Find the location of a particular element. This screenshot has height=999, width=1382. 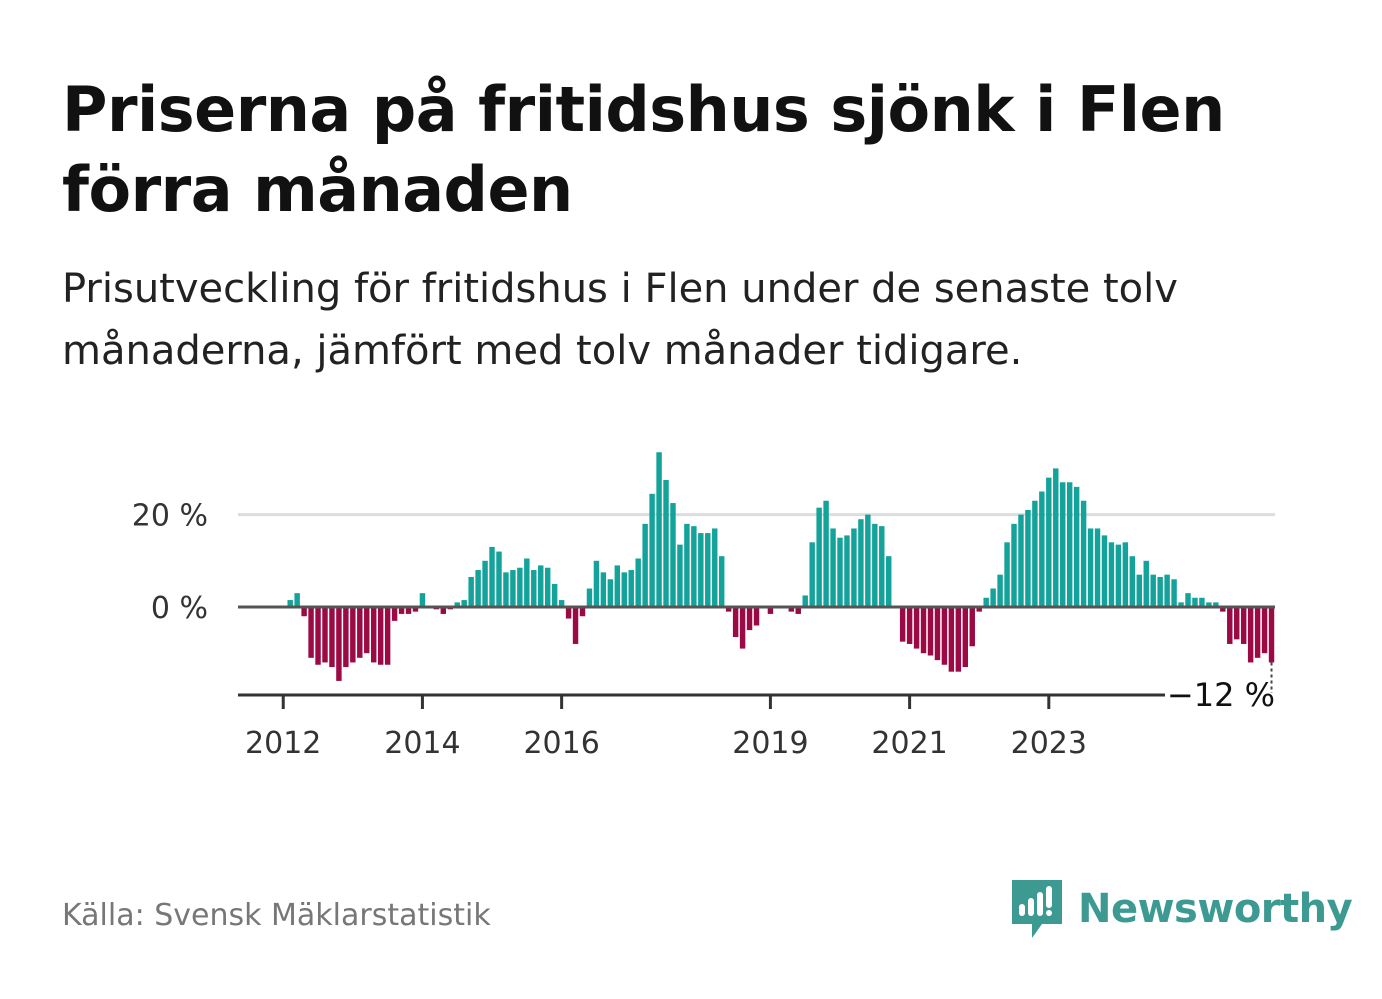

x-tick-label: 2012 is located at coordinates (283, 743).